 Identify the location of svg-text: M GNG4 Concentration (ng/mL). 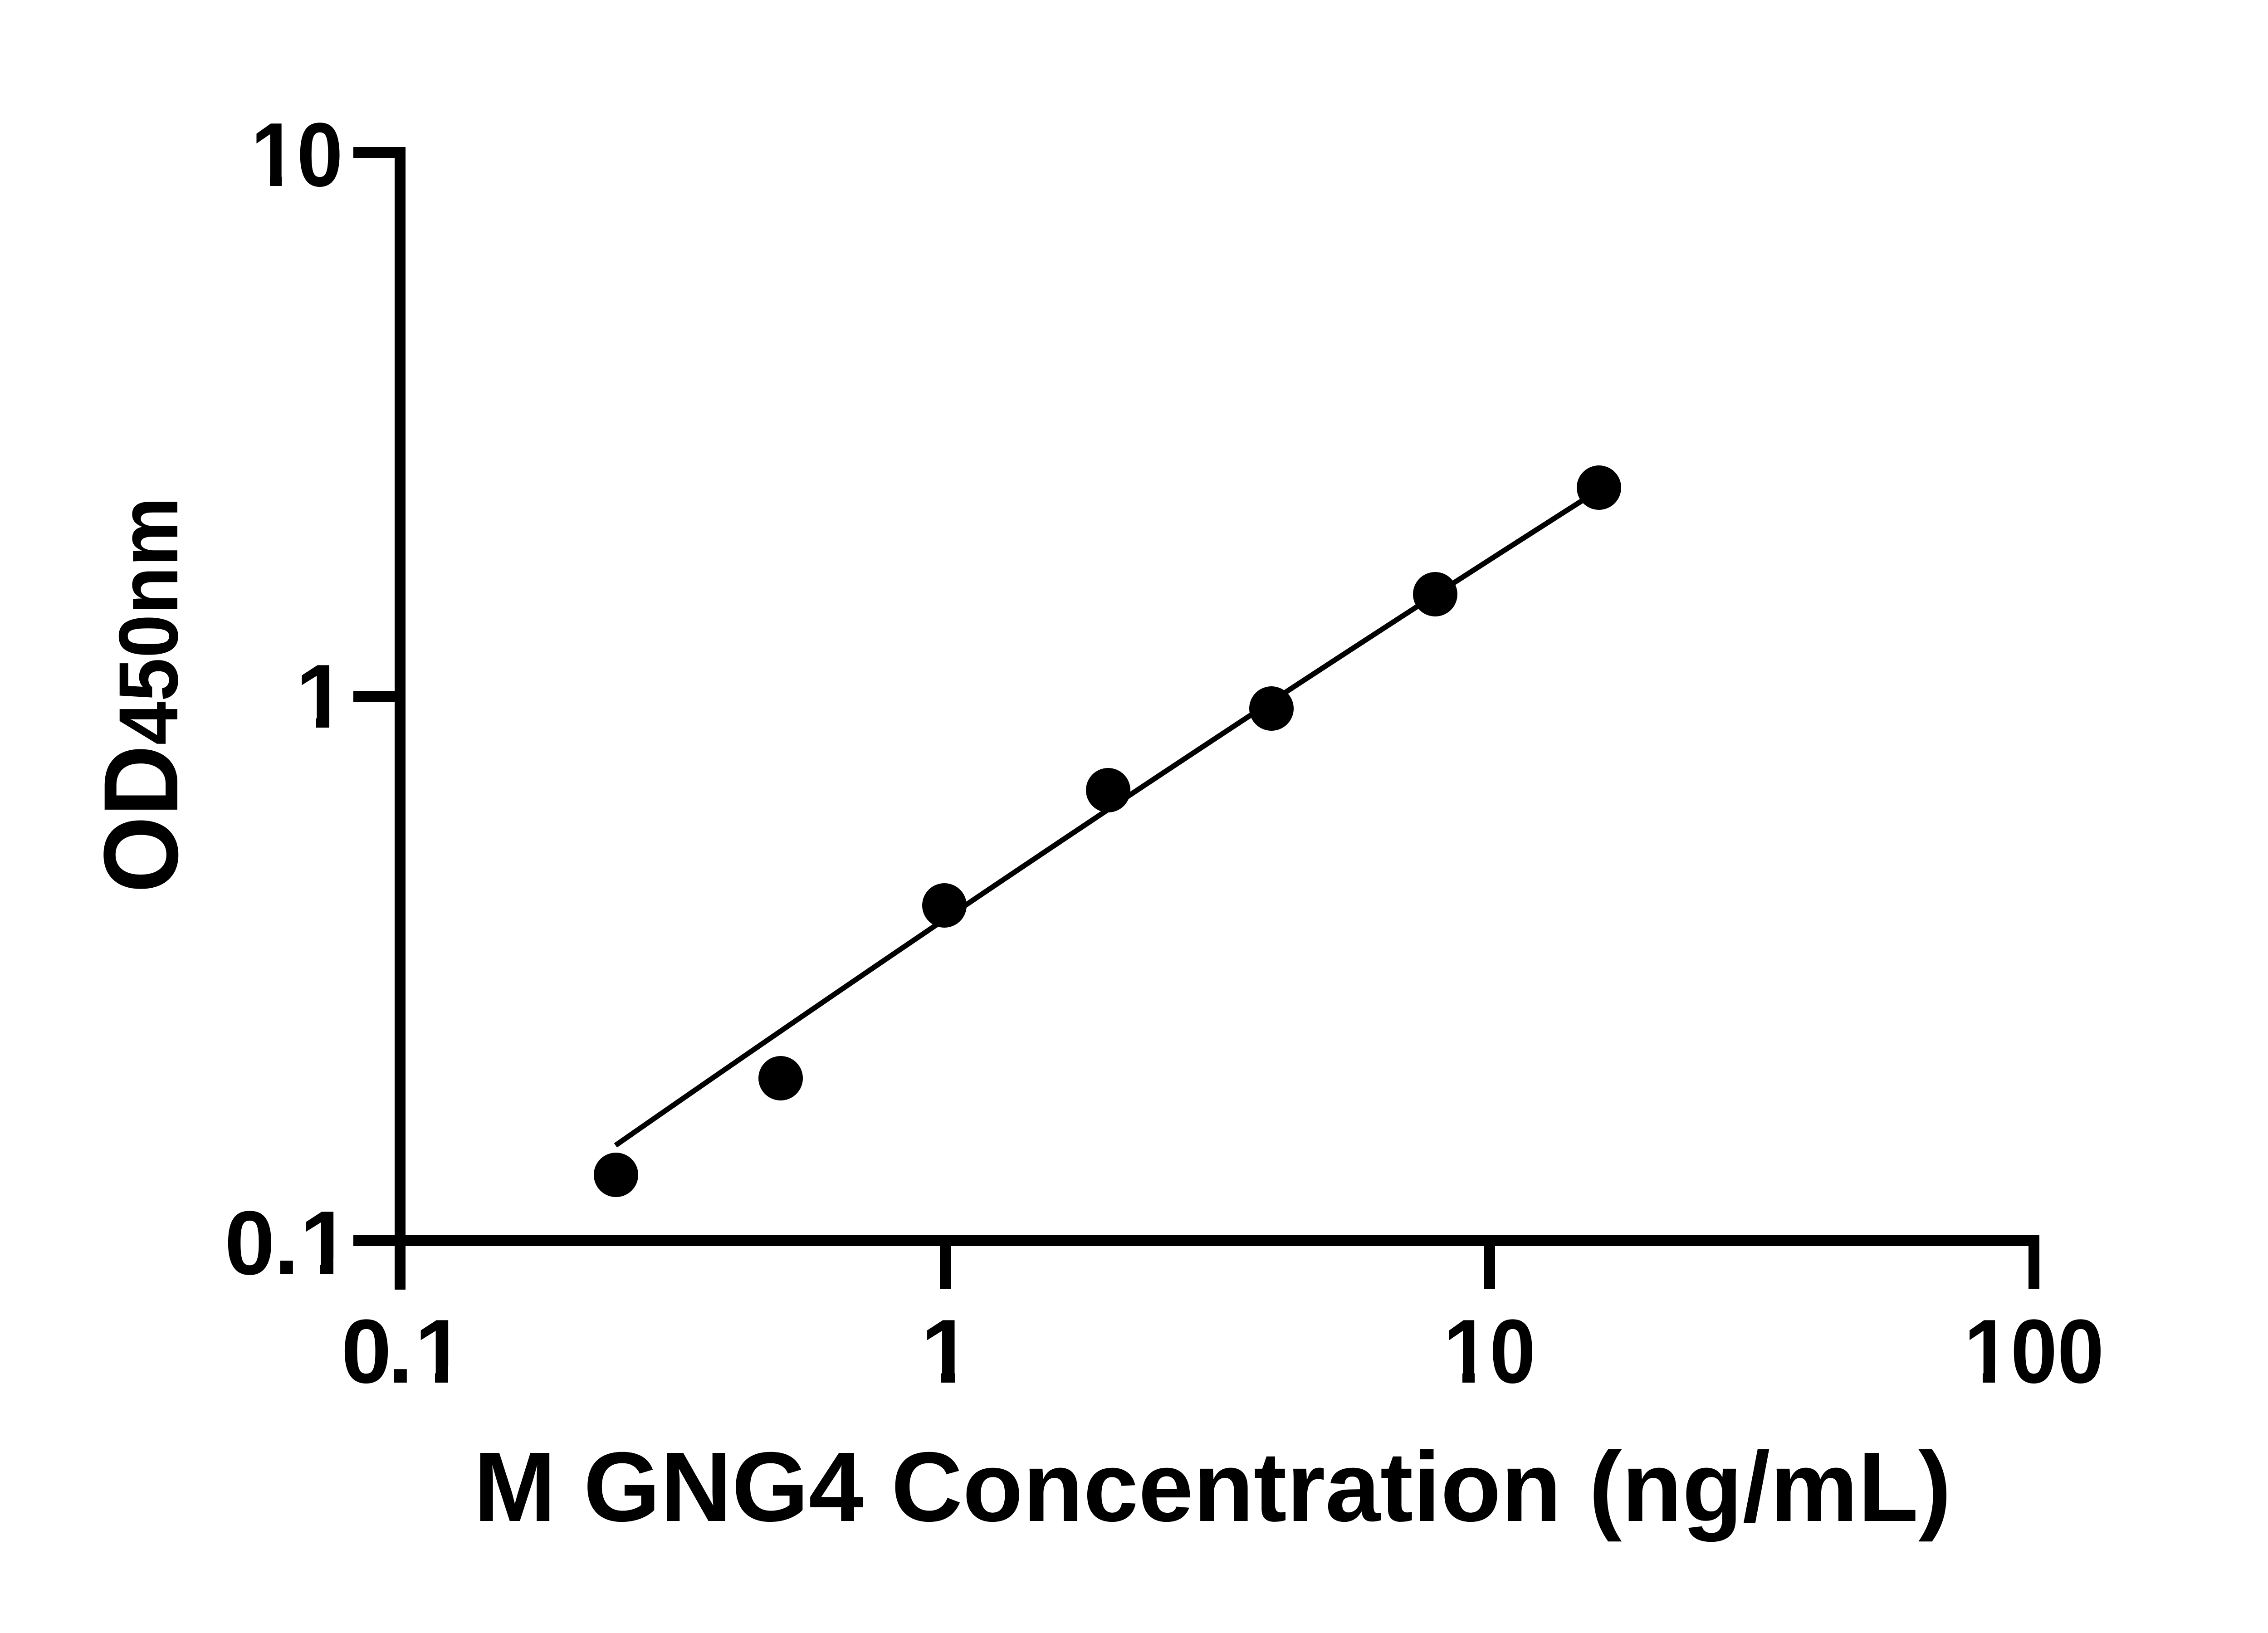
(1213, 1487).